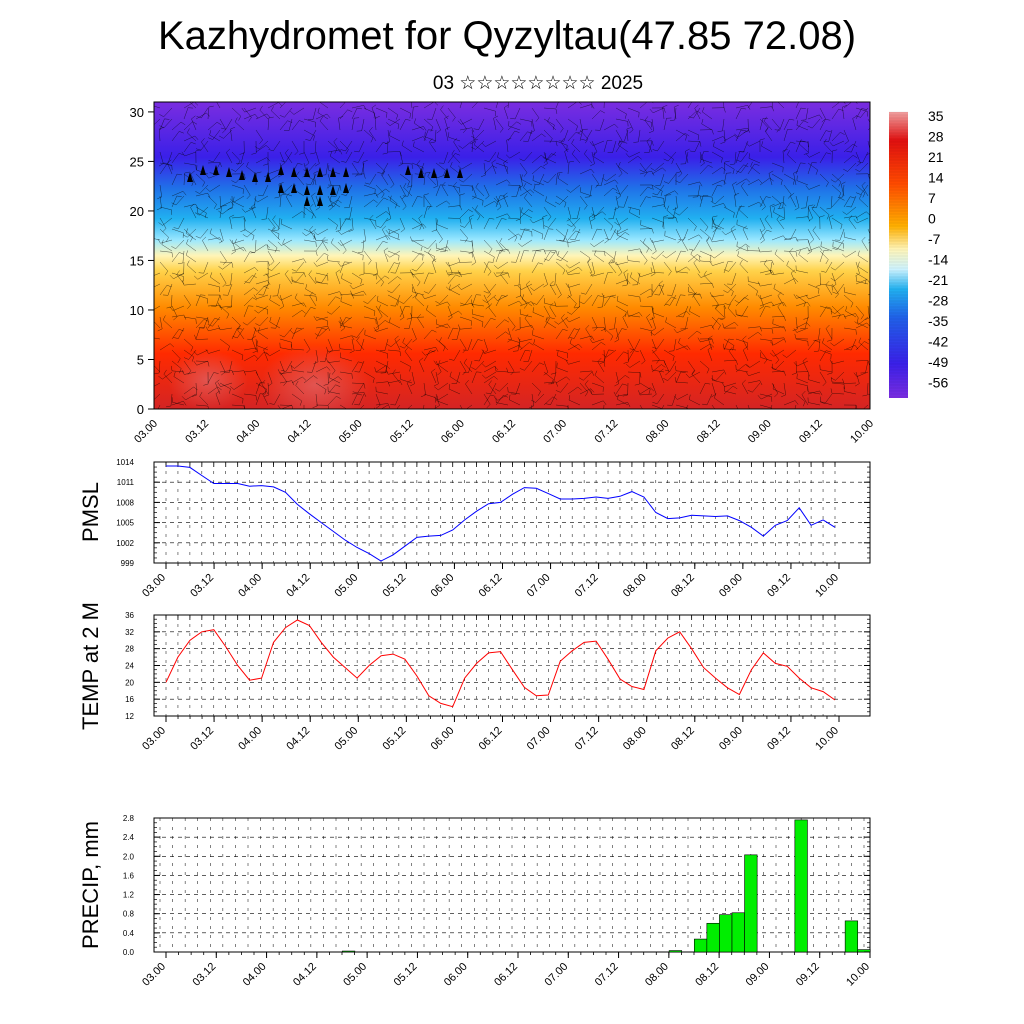 The image size is (1024, 1024). What do you see at coordinates (129, 933) in the screenshot?
I see `y-tick-label: 0.4` at bounding box center [129, 933].